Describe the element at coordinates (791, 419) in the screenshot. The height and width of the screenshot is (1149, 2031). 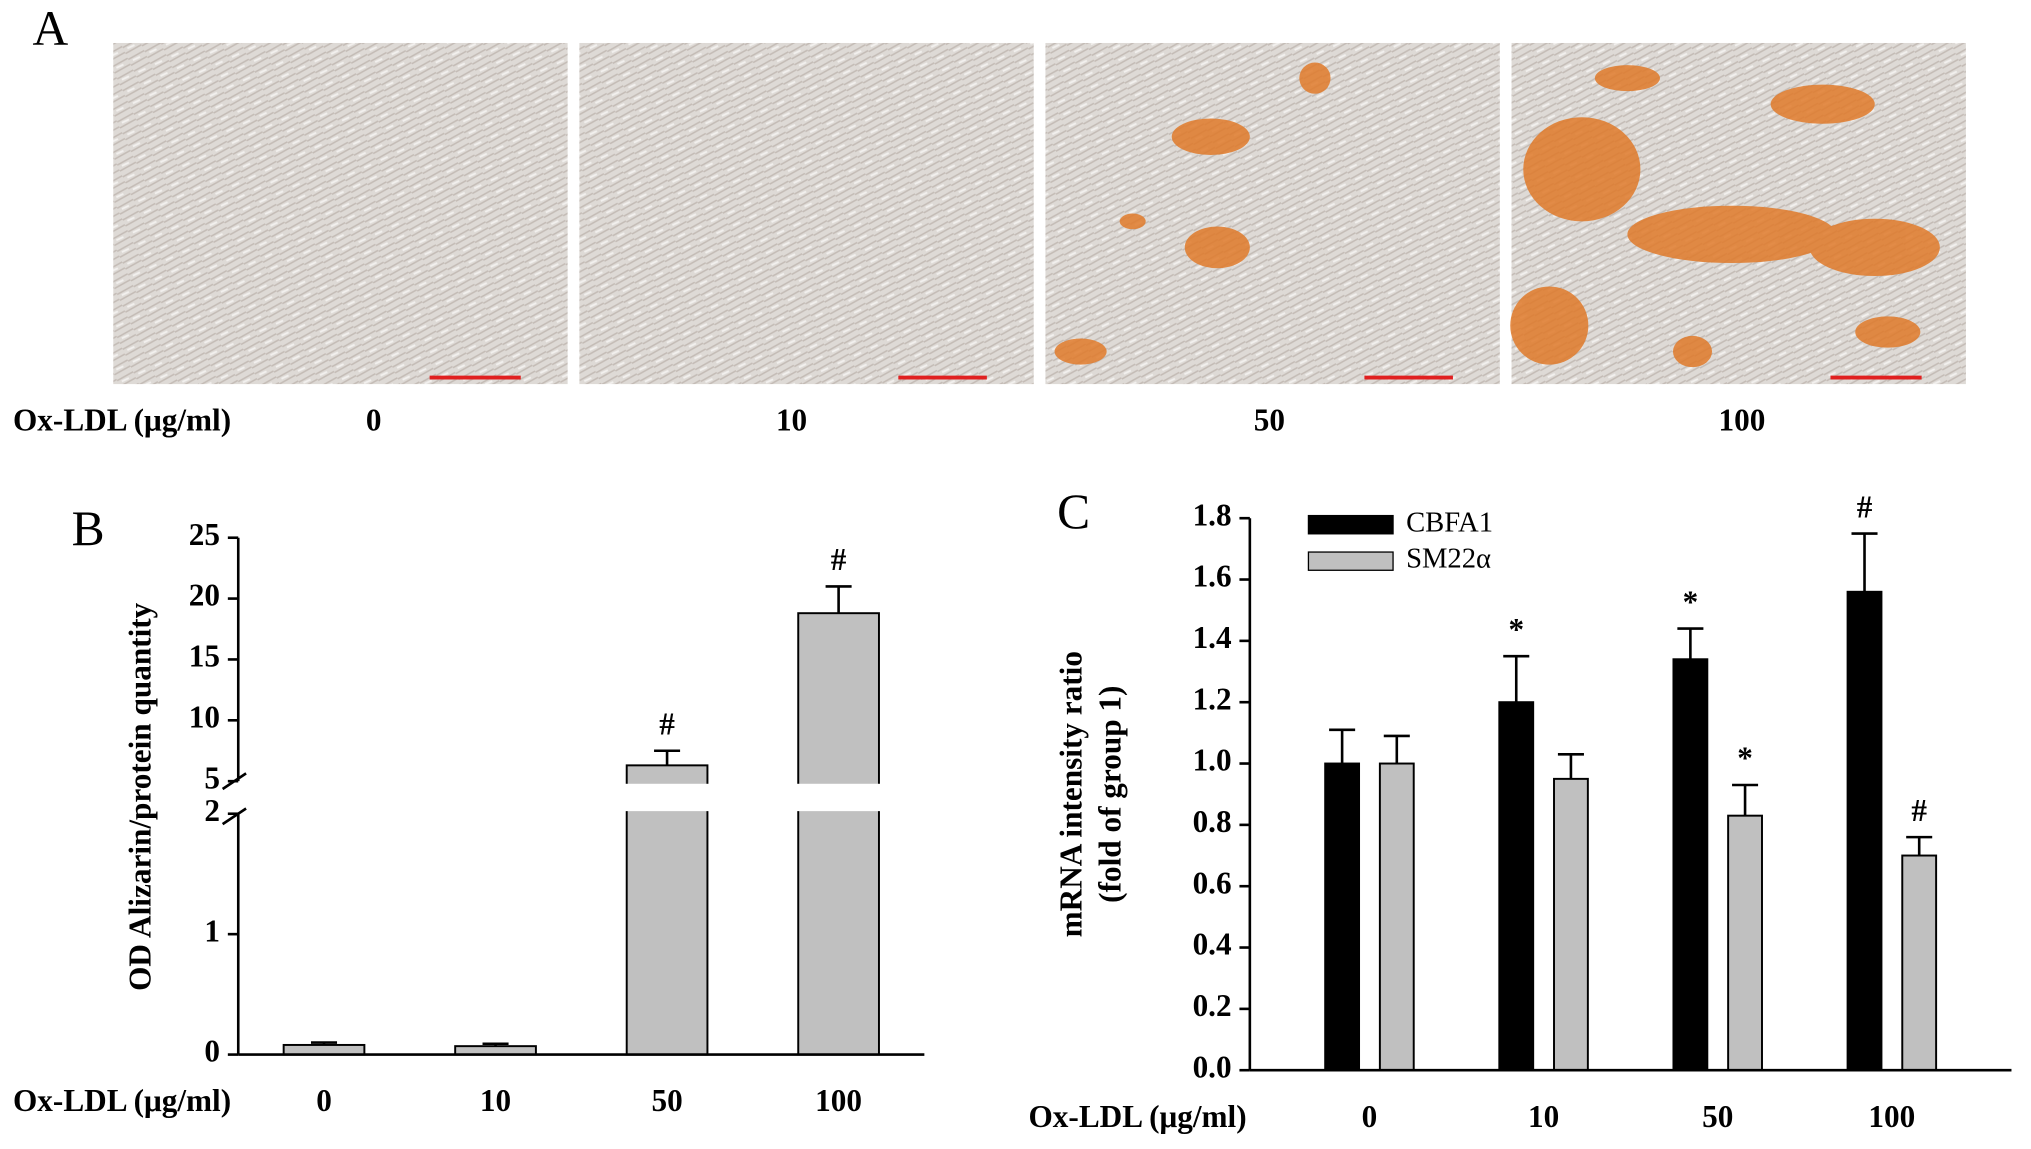
I see `category-label: 10` at that location.